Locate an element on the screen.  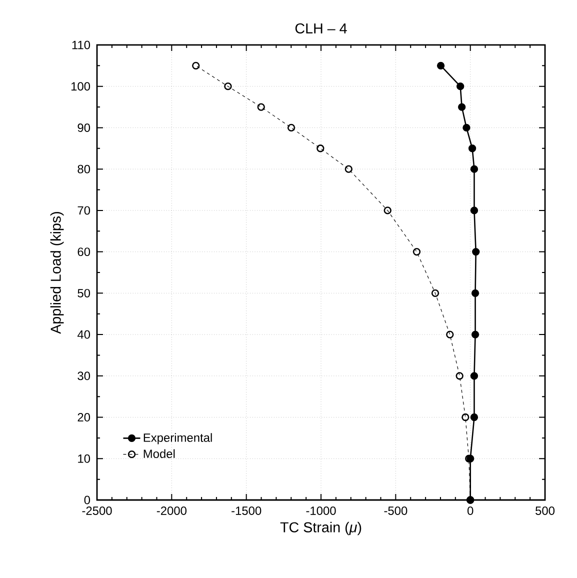
x-axis-title: TC Strain (μ) is located at coordinates (321, 529).